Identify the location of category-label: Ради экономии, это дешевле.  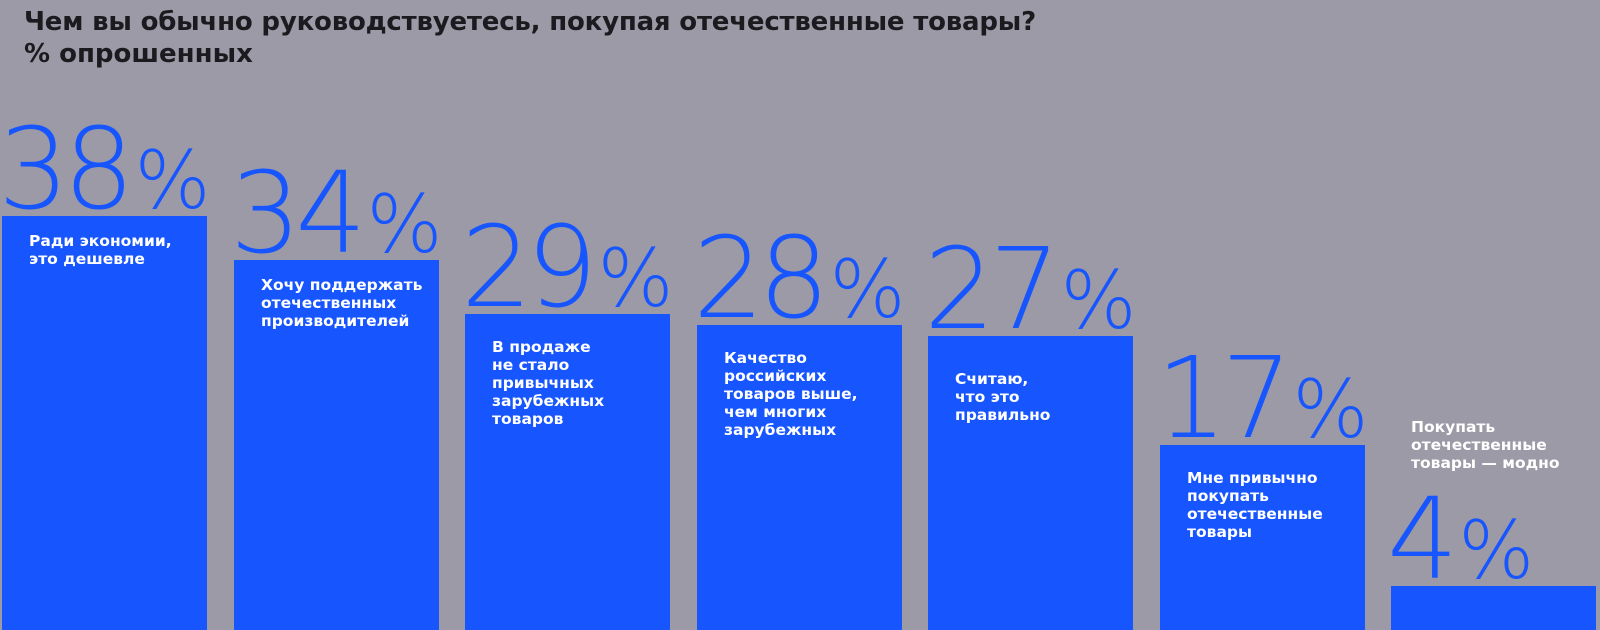
(100, 250).